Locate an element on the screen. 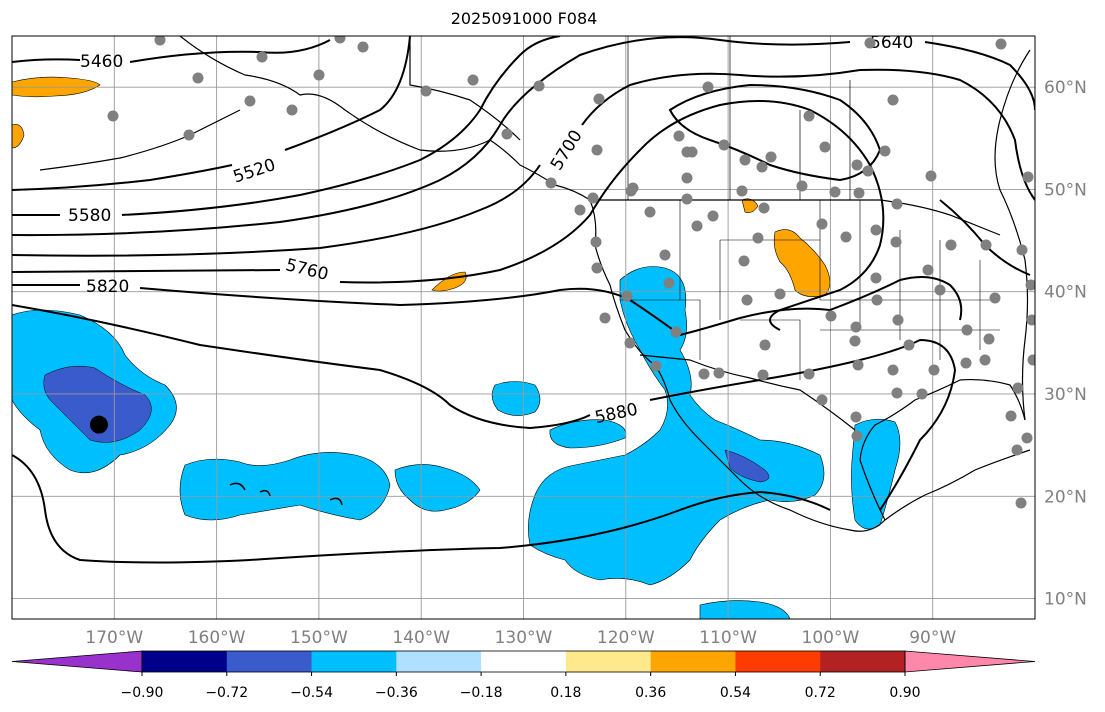 The width and height of the screenshot is (1105, 712). contour-5880-south is located at coordinates (421, 509).